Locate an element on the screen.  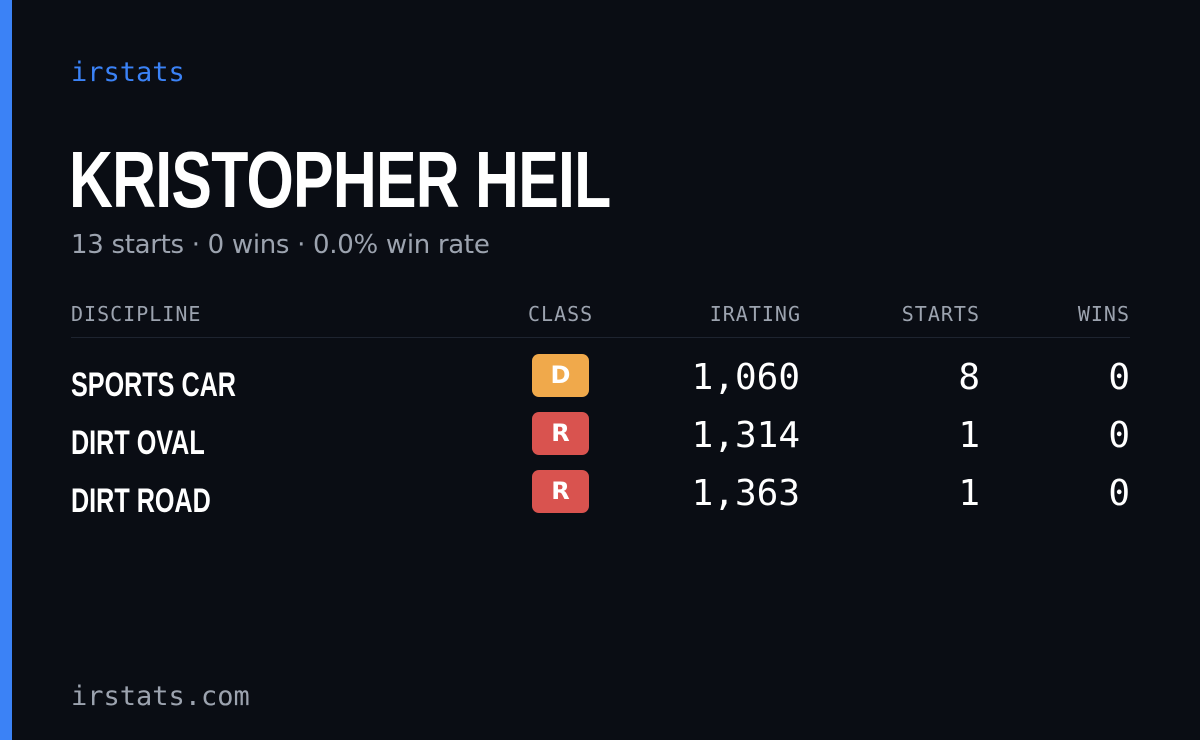
table-row: DIRT ROAD R 1,363 1 0 is located at coordinates (600, 495).